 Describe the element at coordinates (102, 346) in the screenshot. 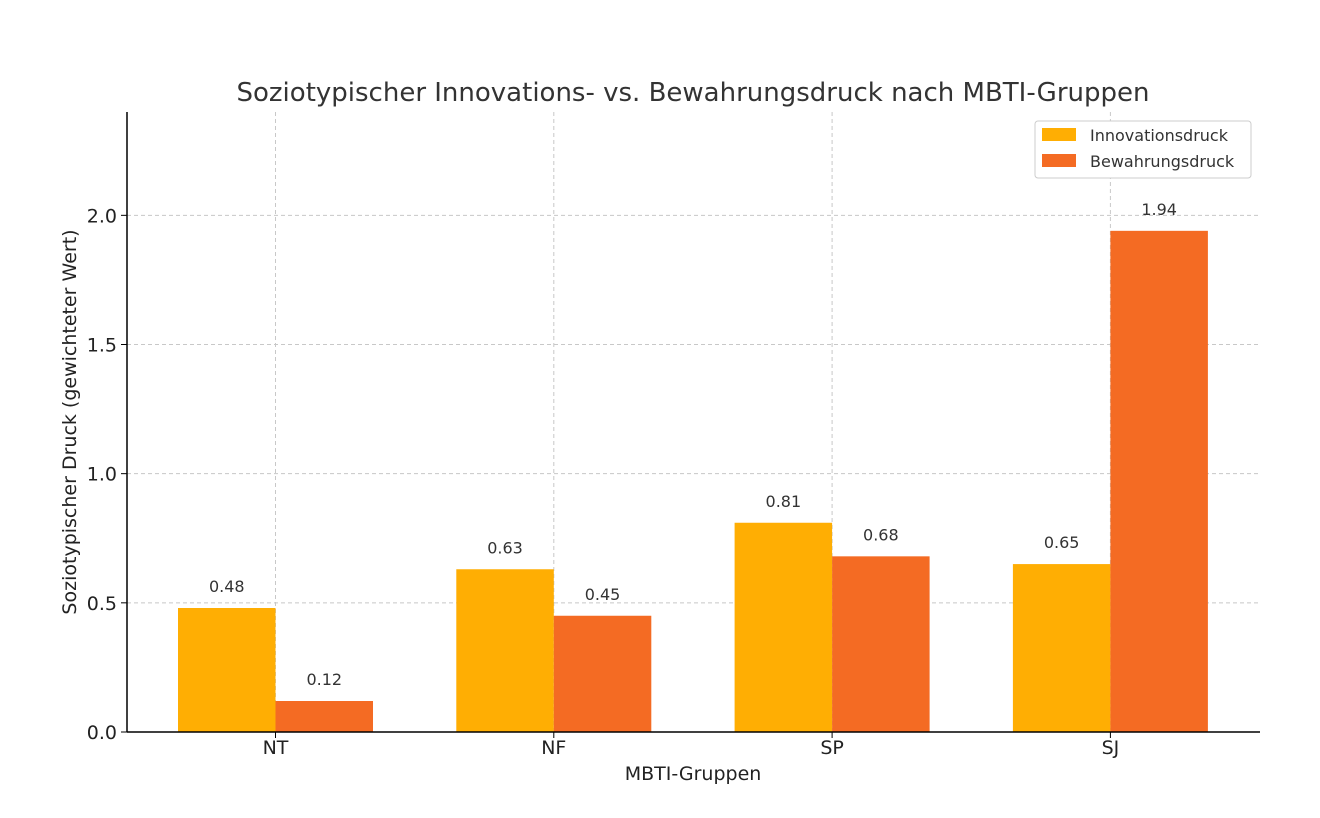

I see `y-tick-label: 1.5` at that location.